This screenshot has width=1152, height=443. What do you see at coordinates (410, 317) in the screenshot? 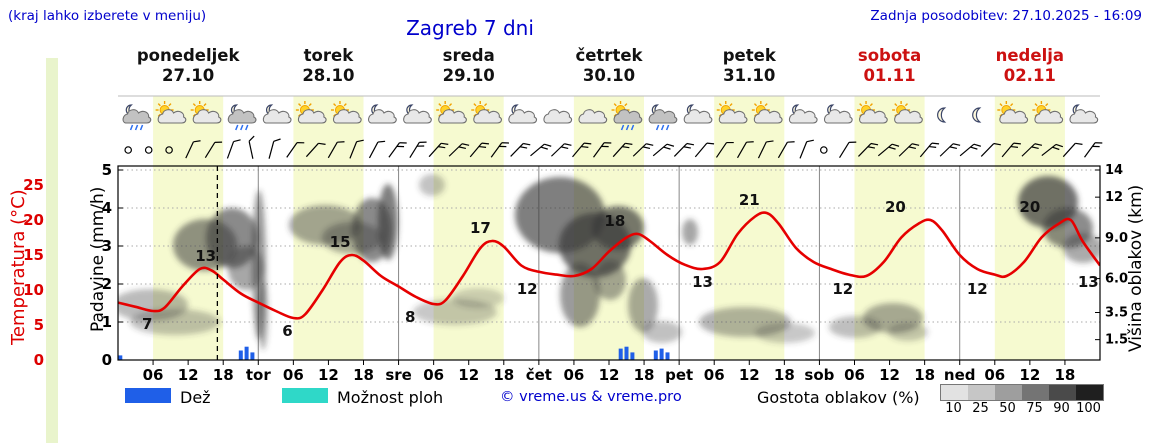
I see `temp-value-label: 8` at bounding box center [410, 317].